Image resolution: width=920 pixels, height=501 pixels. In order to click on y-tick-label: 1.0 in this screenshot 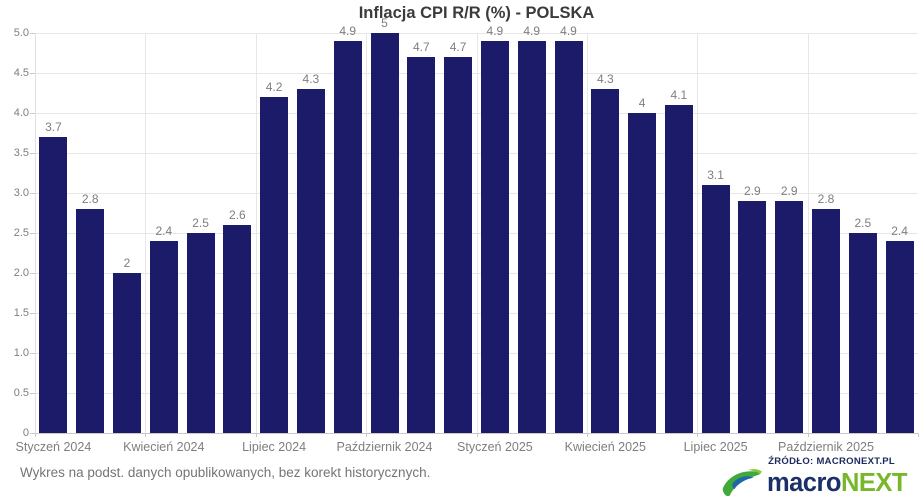, I will do `click(21, 353)`.